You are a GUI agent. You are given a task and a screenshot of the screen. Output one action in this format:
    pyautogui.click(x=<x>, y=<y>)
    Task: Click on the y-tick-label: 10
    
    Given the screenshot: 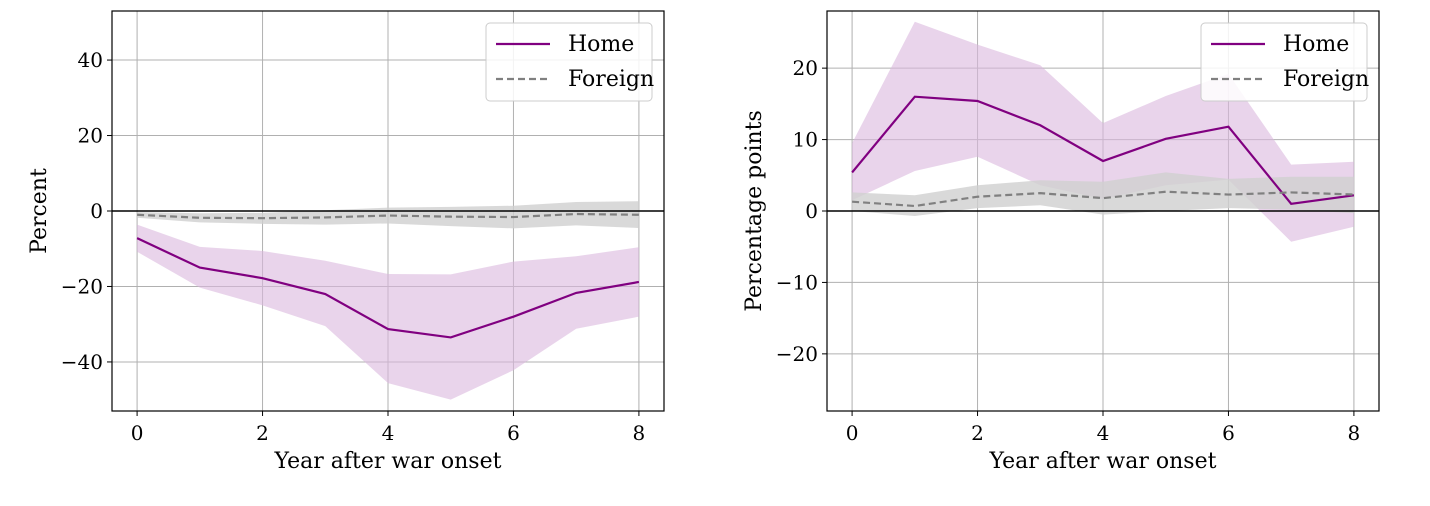 What is the action you would take?
    pyautogui.click(x=805, y=140)
    